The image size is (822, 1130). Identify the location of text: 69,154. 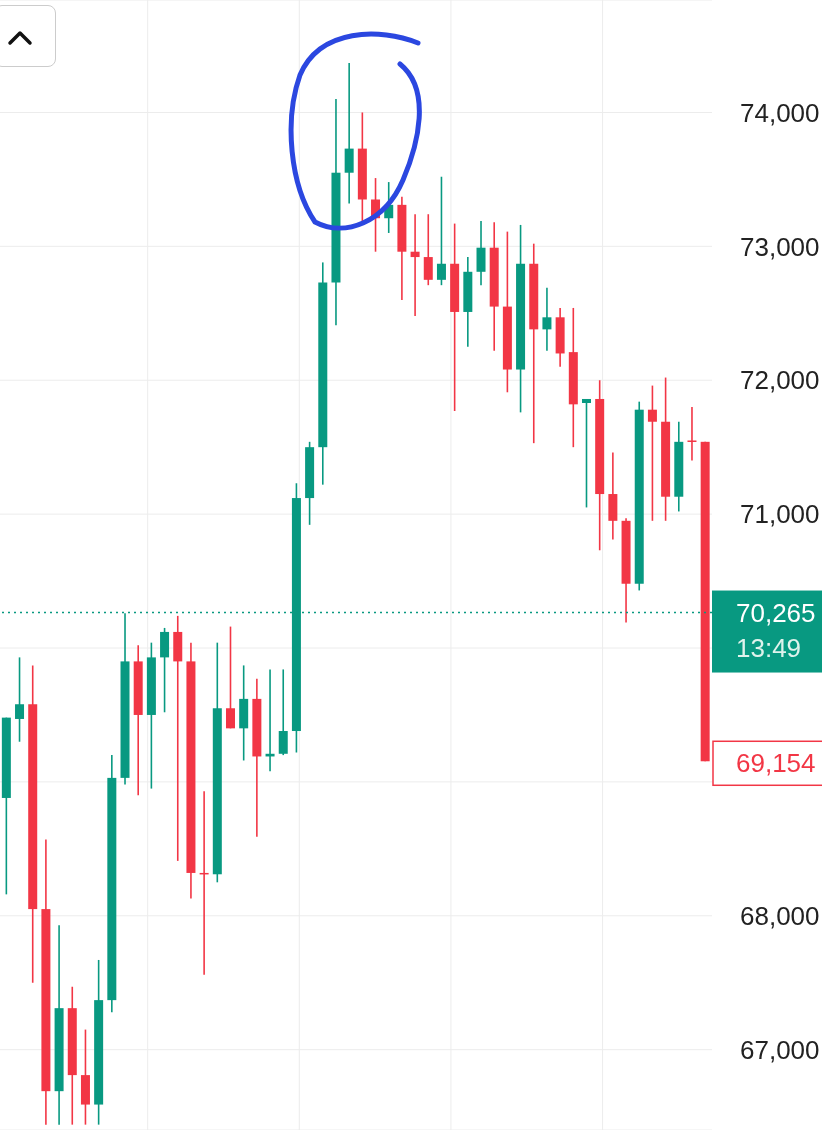
(776, 763).